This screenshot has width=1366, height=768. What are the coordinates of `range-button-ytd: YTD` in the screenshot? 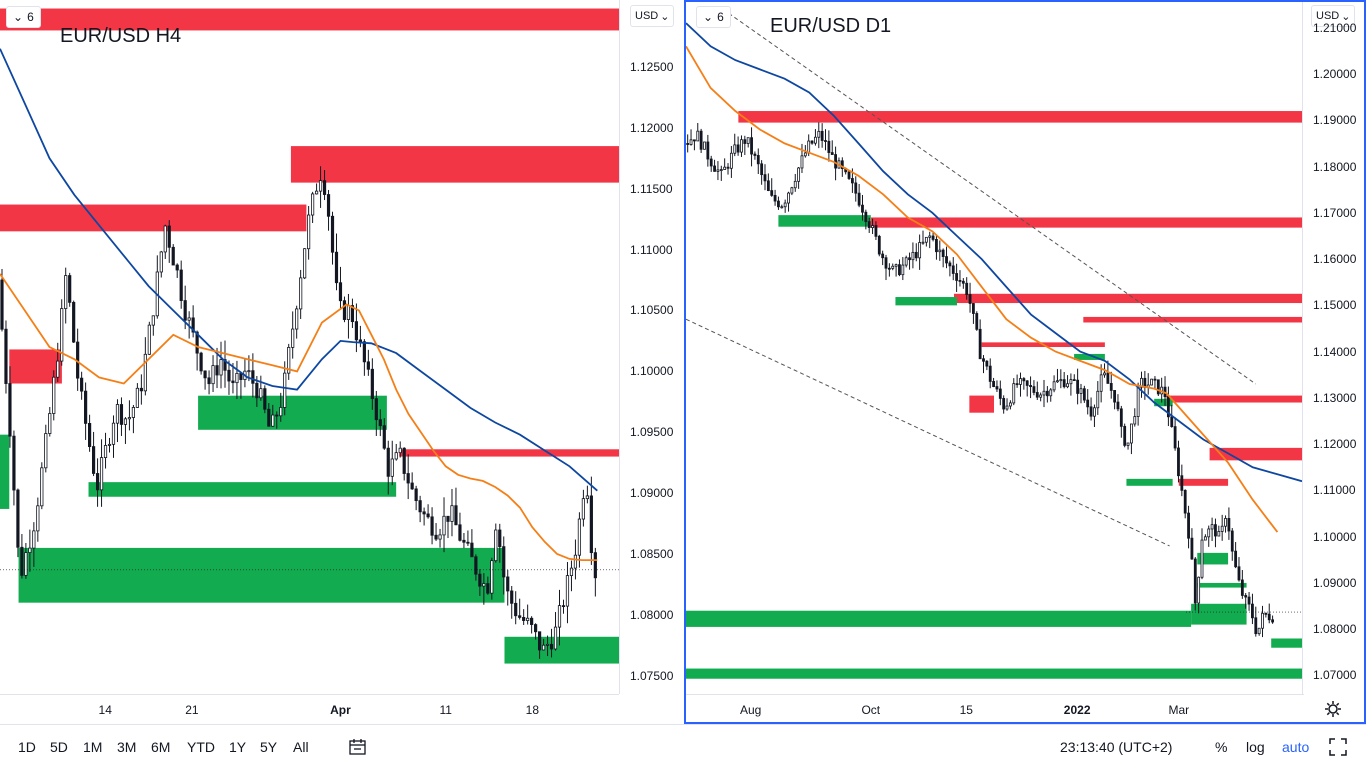 It's located at (201, 747).